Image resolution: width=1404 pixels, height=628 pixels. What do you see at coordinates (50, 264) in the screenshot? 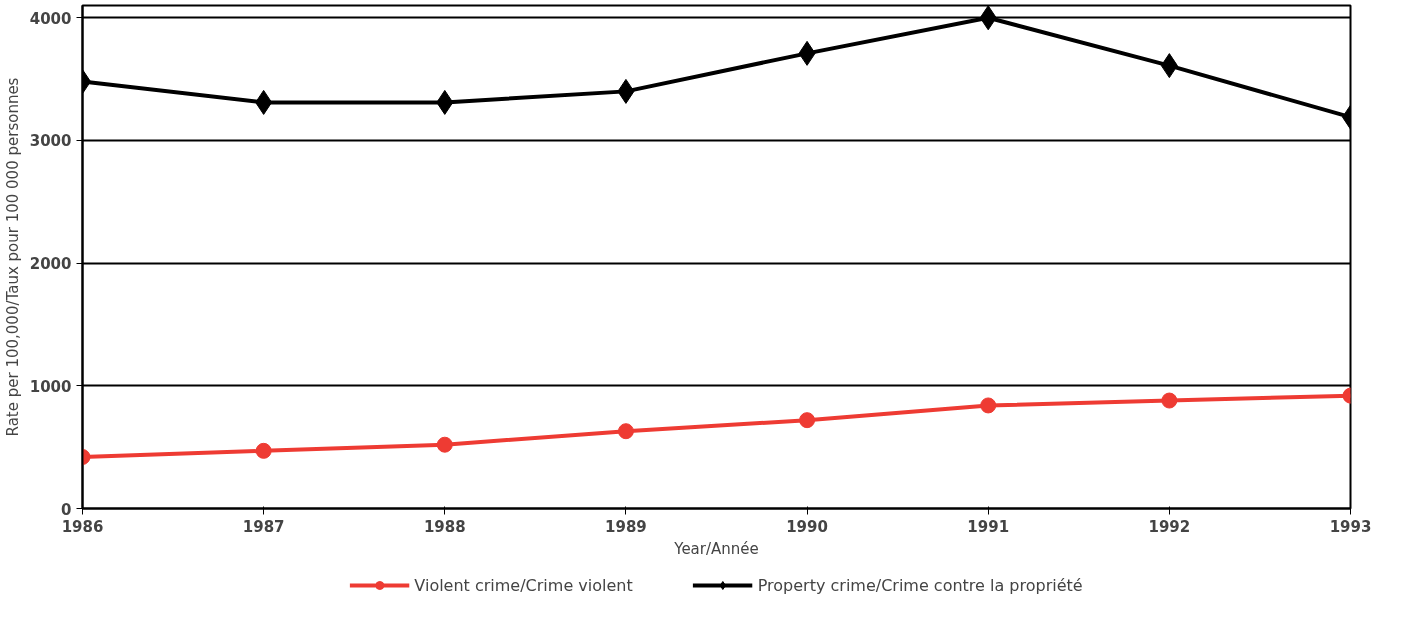
I see `y-tick-label: 2000` at bounding box center [50, 264].